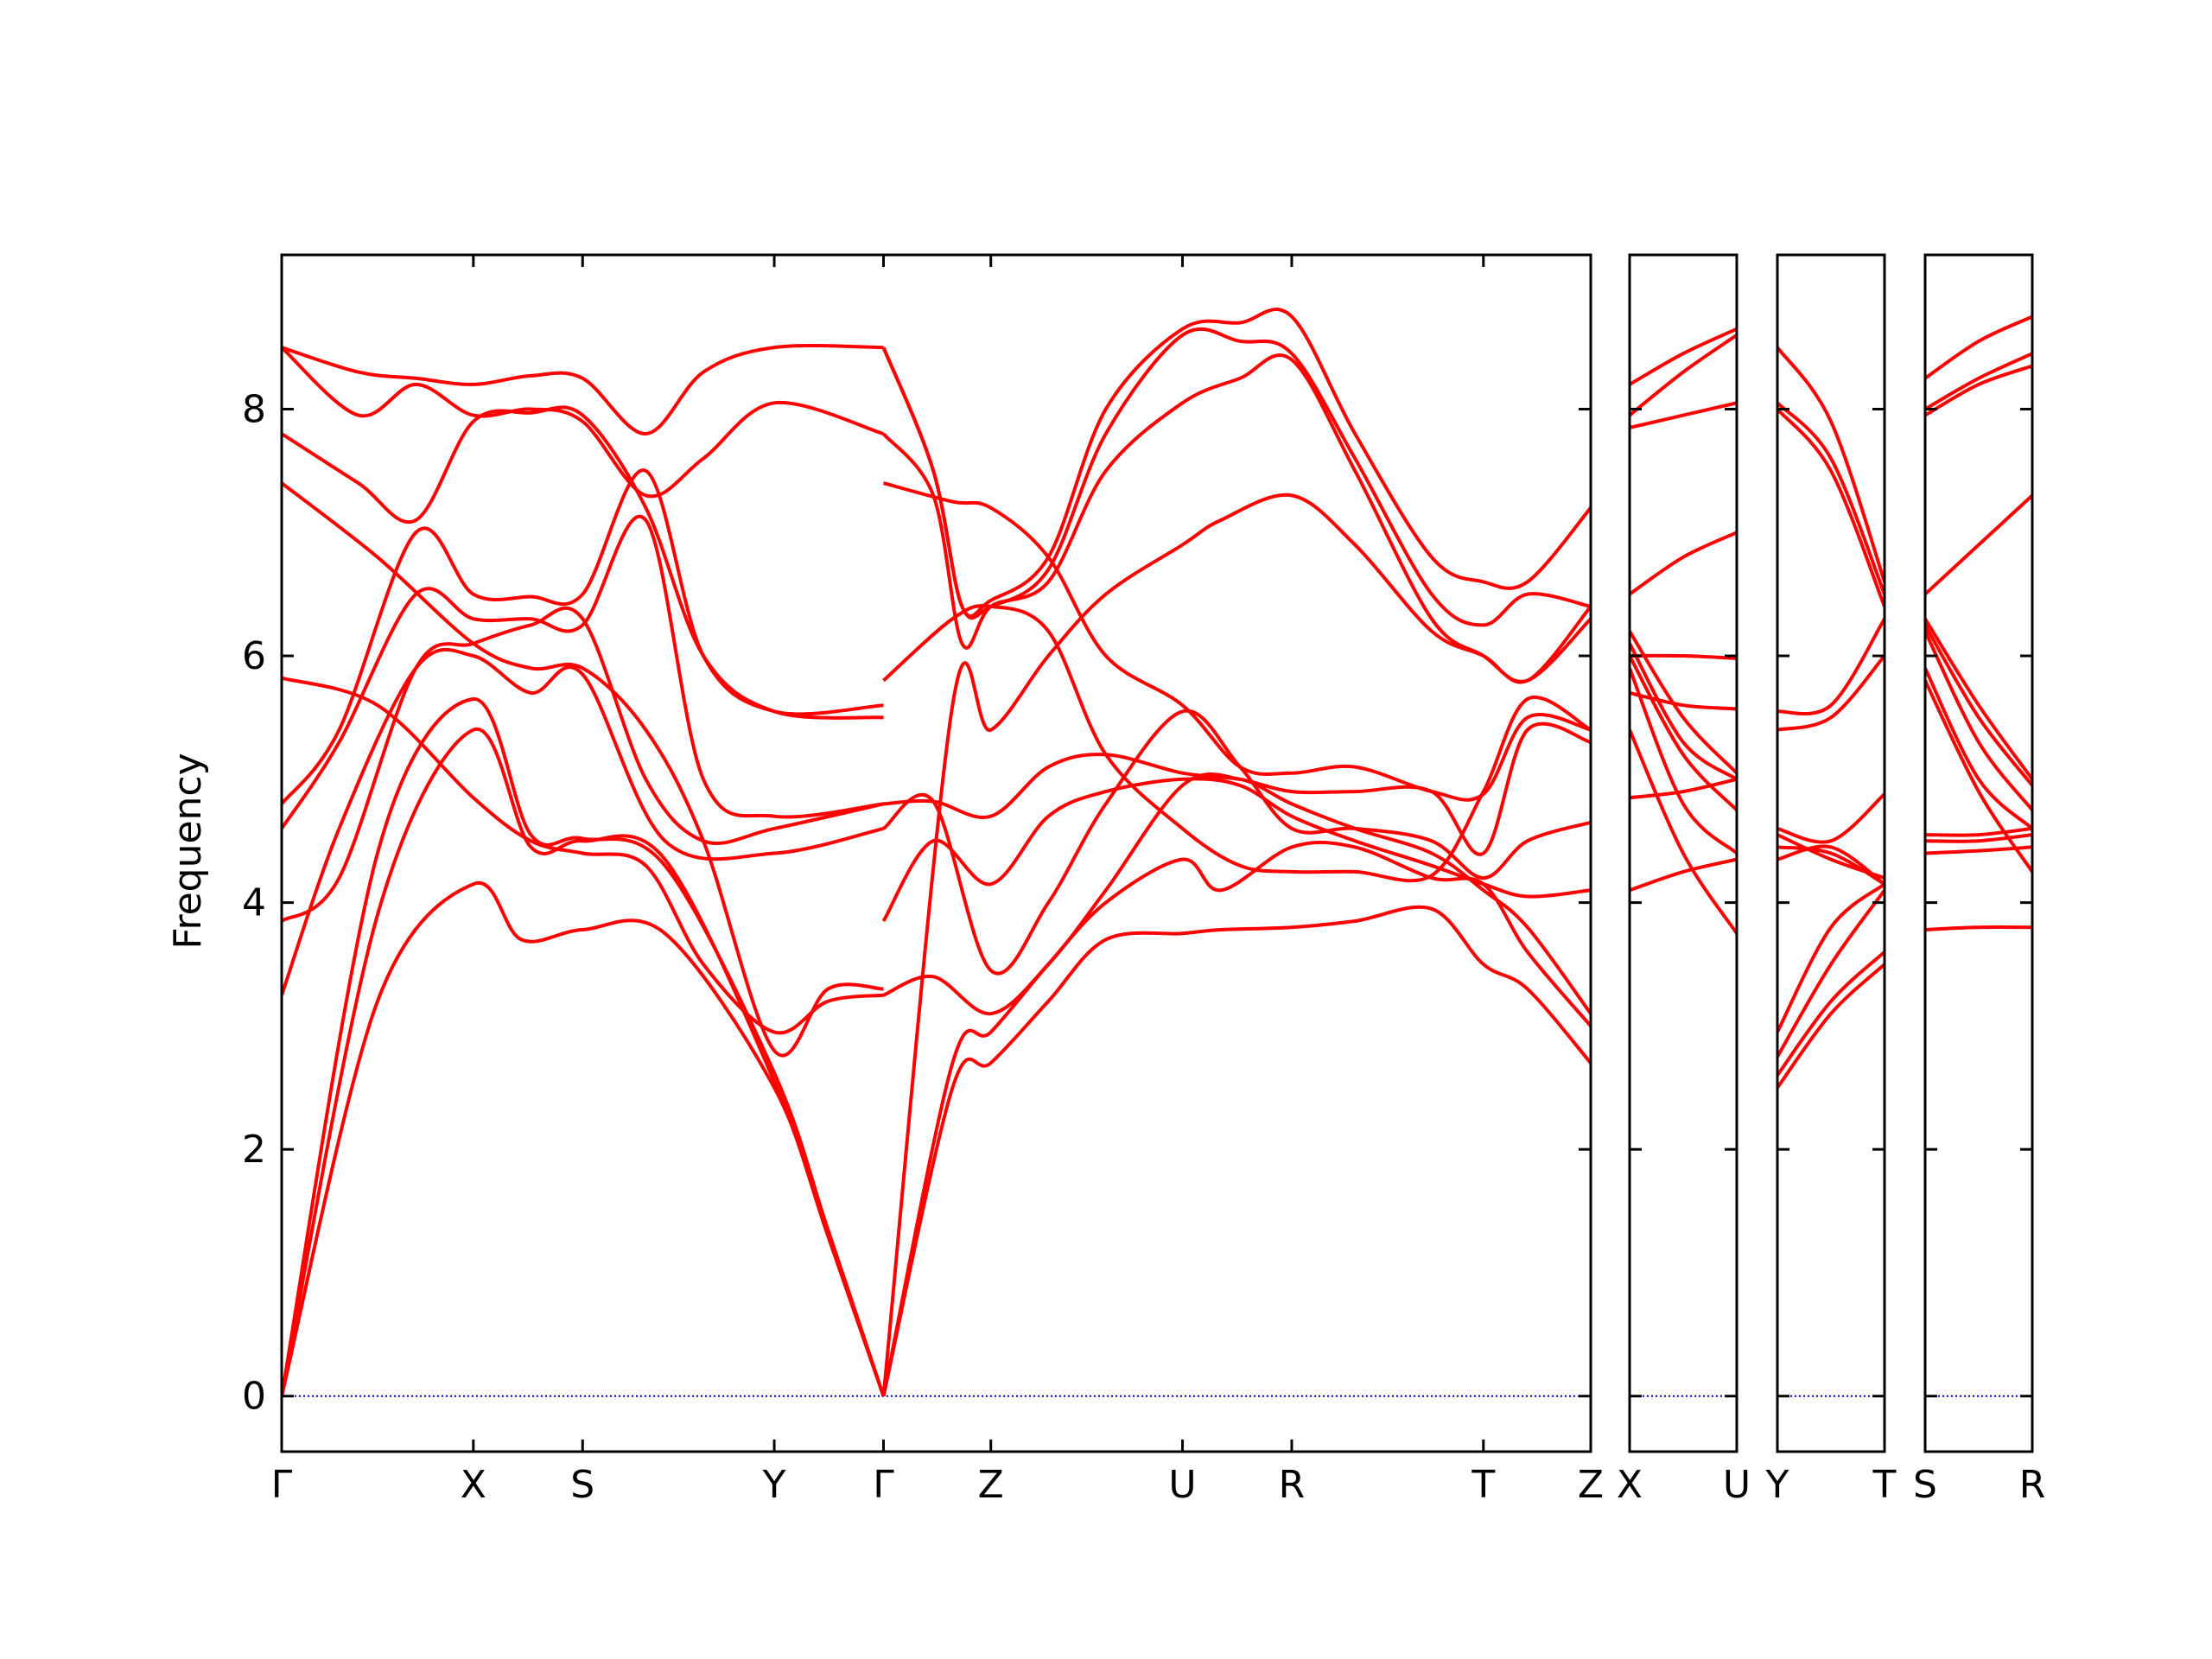 Image resolution: width=2212 pixels, height=1659 pixels. What do you see at coordinates (254, 409) in the screenshot?
I see `y-tick-label: 8` at bounding box center [254, 409].